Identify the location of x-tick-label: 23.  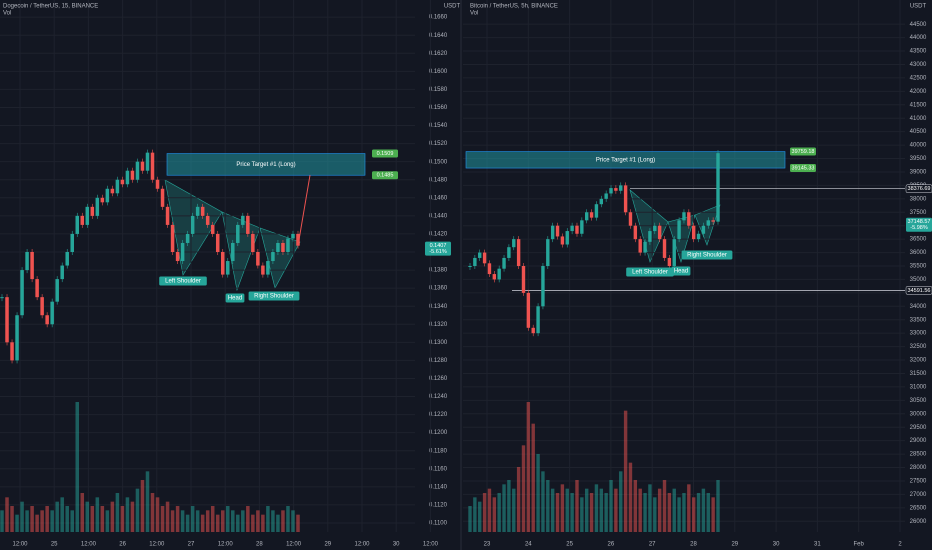
(487, 545).